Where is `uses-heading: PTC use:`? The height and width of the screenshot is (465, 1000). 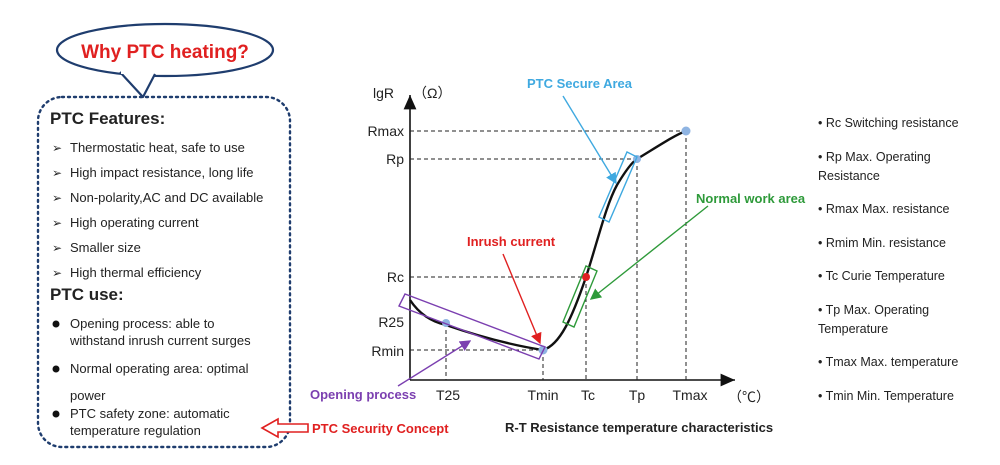 uses-heading: PTC use: is located at coordinates (87, 294).